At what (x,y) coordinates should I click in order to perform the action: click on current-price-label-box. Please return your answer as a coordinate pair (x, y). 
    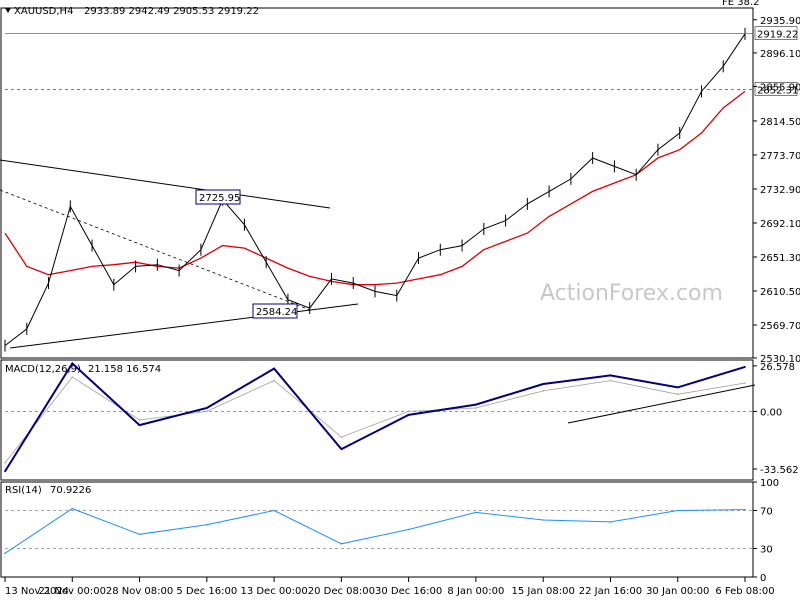
    Looking at the image, I should click on (776, 33).